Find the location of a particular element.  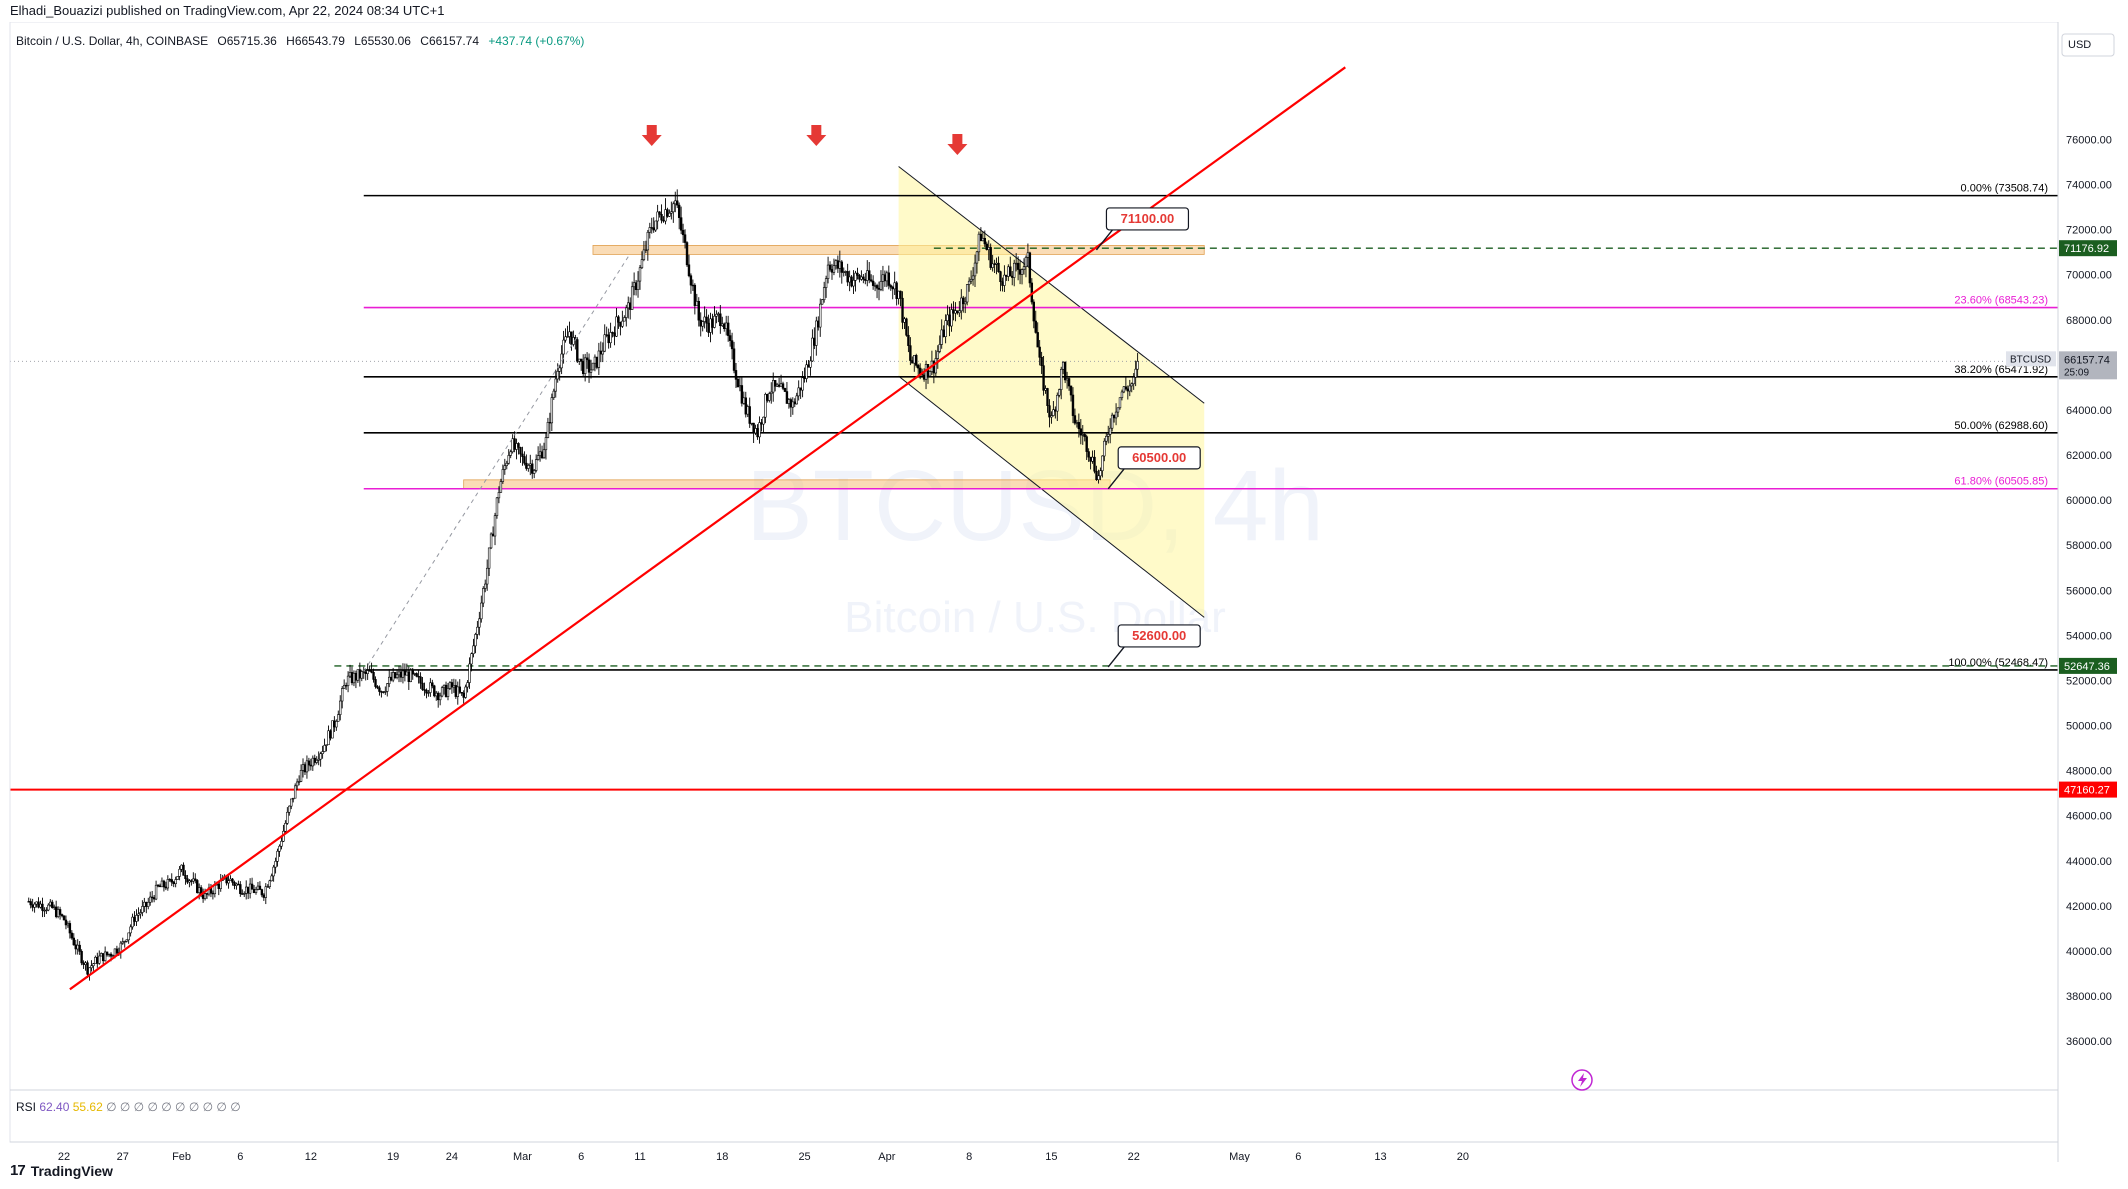

lightning-icon is located at coordinates (1582, 1080).